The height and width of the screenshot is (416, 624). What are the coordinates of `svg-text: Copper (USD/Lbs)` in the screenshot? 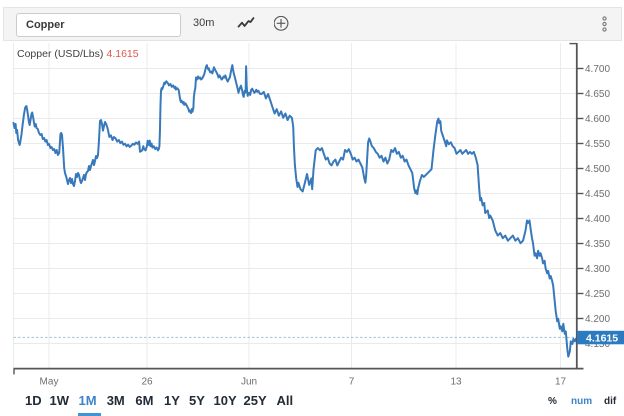 It's located at (60, 54).